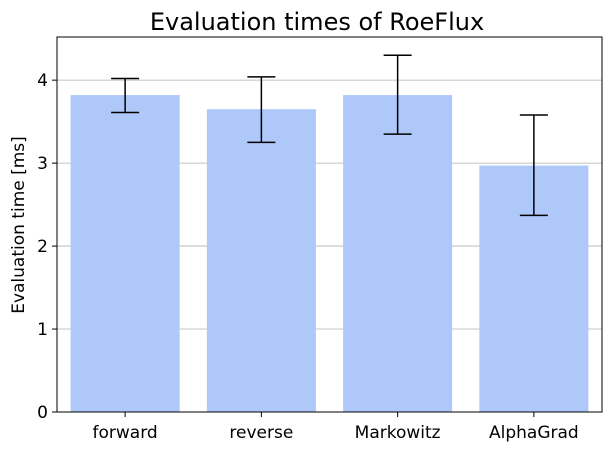 The image size is (611, 451). What do you see at coordinates (398, 253) in the screenshot?
I see `bar-markowitz` at bounding box center [398, 253].